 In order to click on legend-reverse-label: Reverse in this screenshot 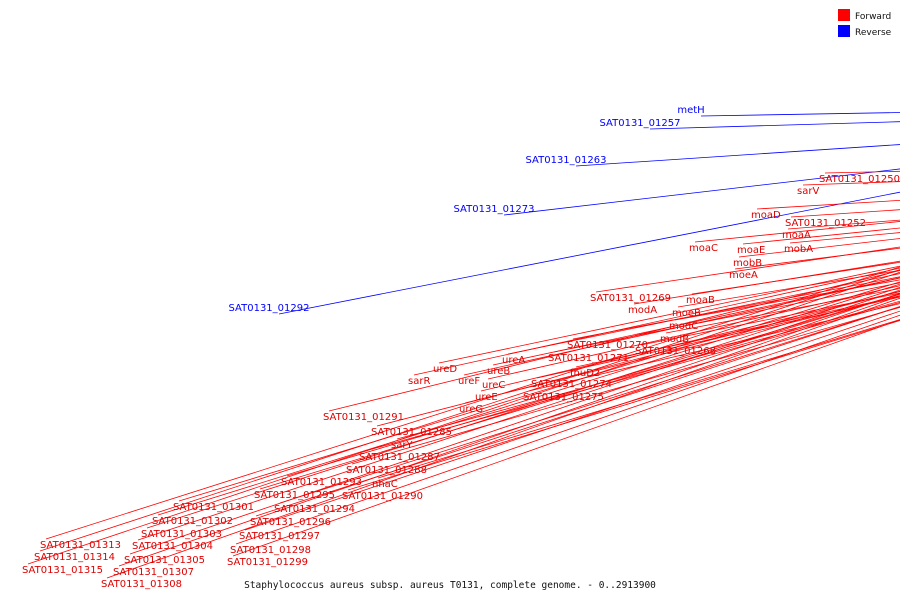, I will do `click(873, 33)`.